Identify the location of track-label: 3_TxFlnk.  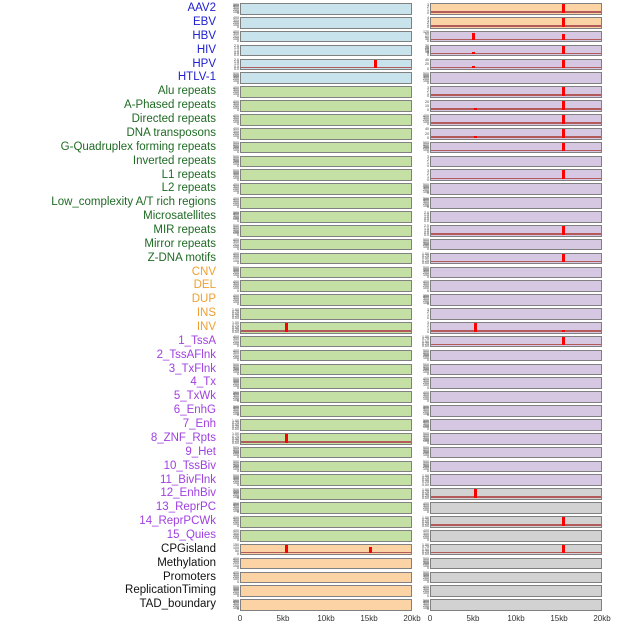
(192, 368).